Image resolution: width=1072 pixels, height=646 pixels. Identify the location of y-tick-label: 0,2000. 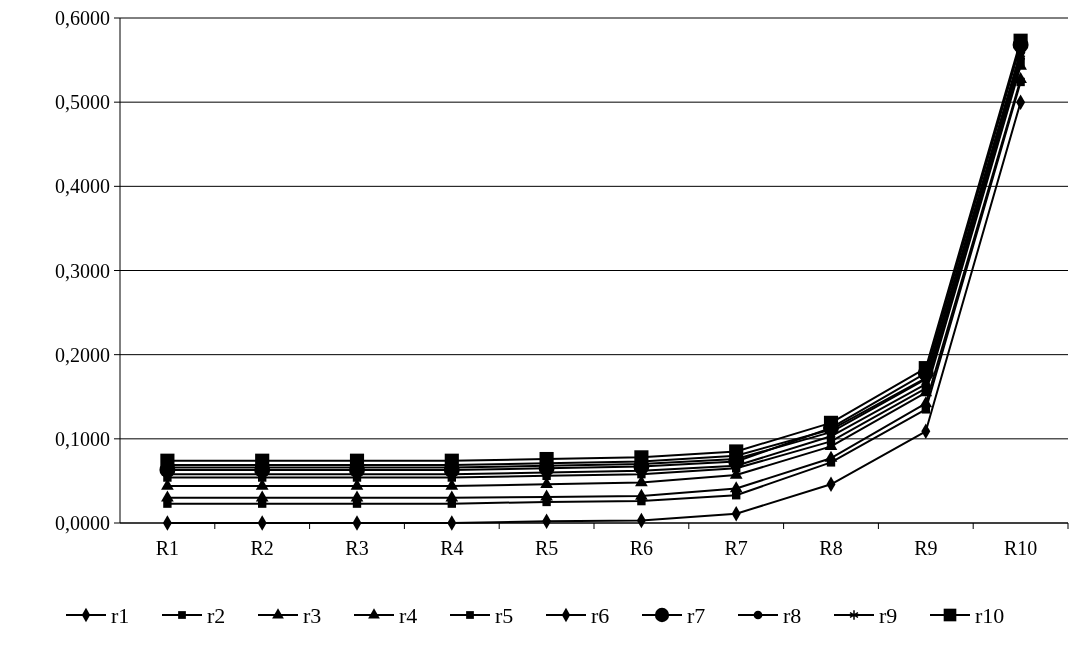
(82, 354).